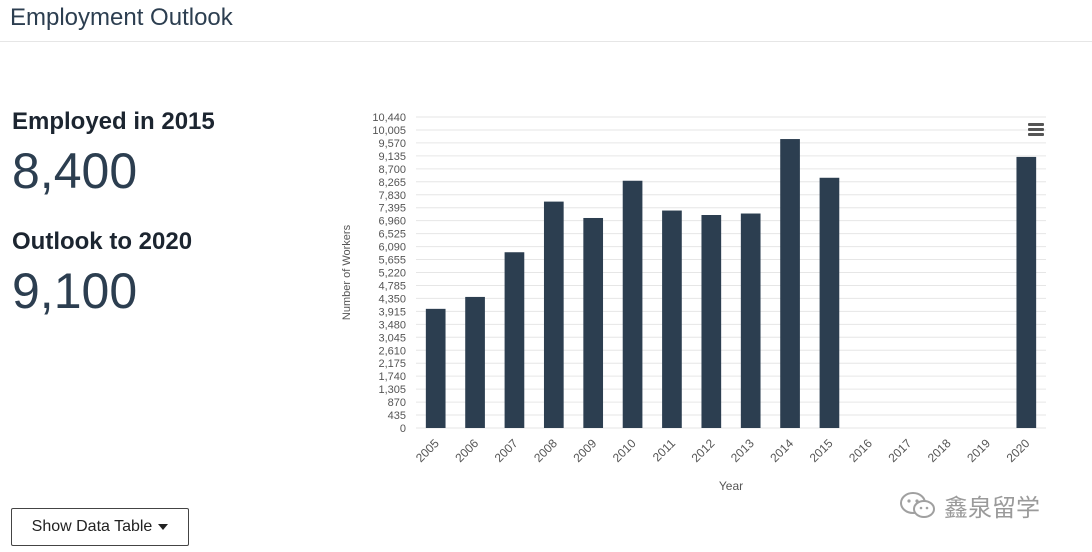 This screenshot has width=1092, height=552. Describe the element at coordinates (672, 319) in the screenshot. I see `bar-2011` at that location.